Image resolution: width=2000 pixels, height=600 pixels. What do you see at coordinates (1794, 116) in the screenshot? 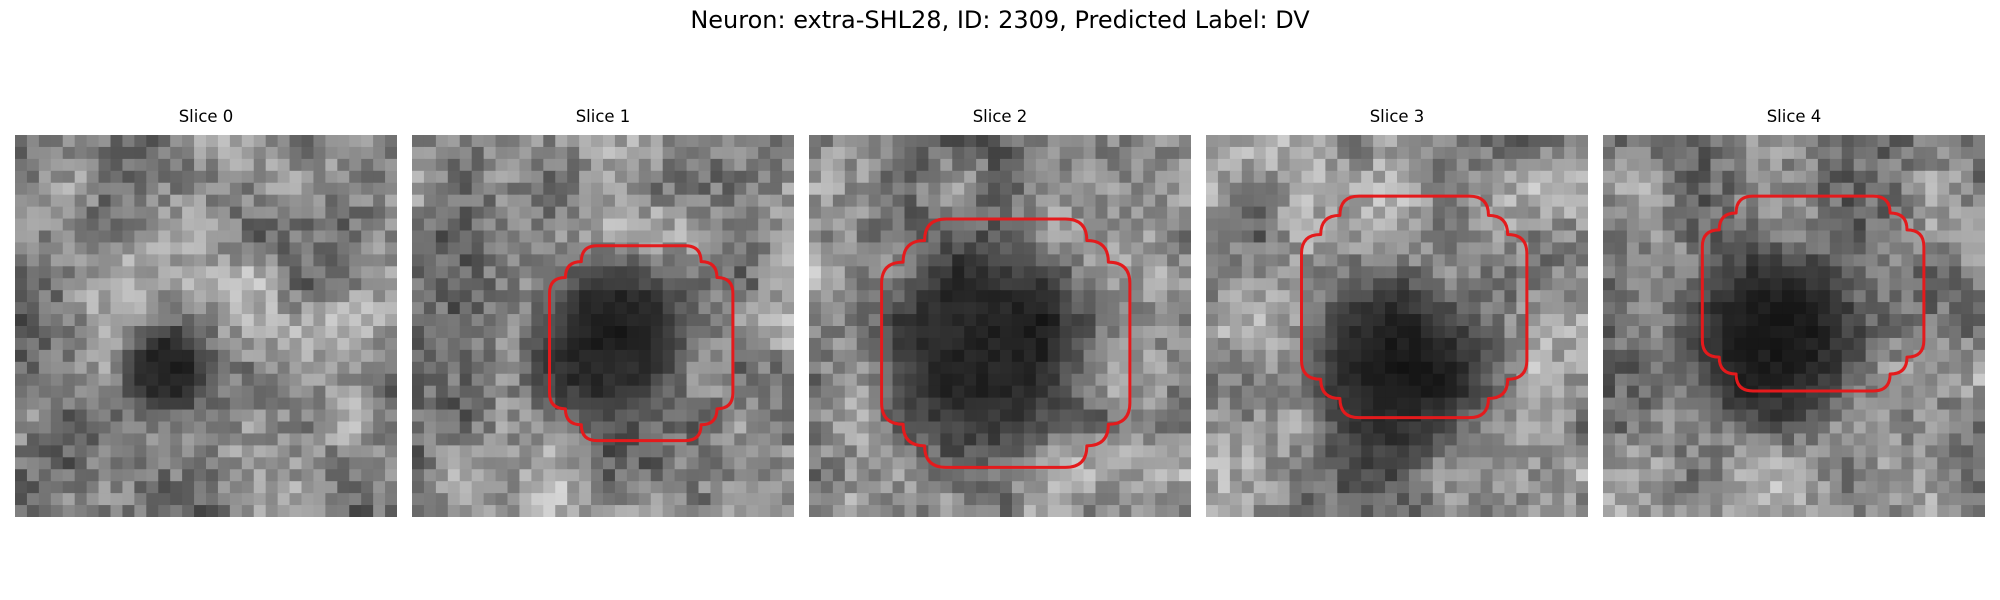
I see `slice-title: Slice 4` at bounding box center [1794, 116].